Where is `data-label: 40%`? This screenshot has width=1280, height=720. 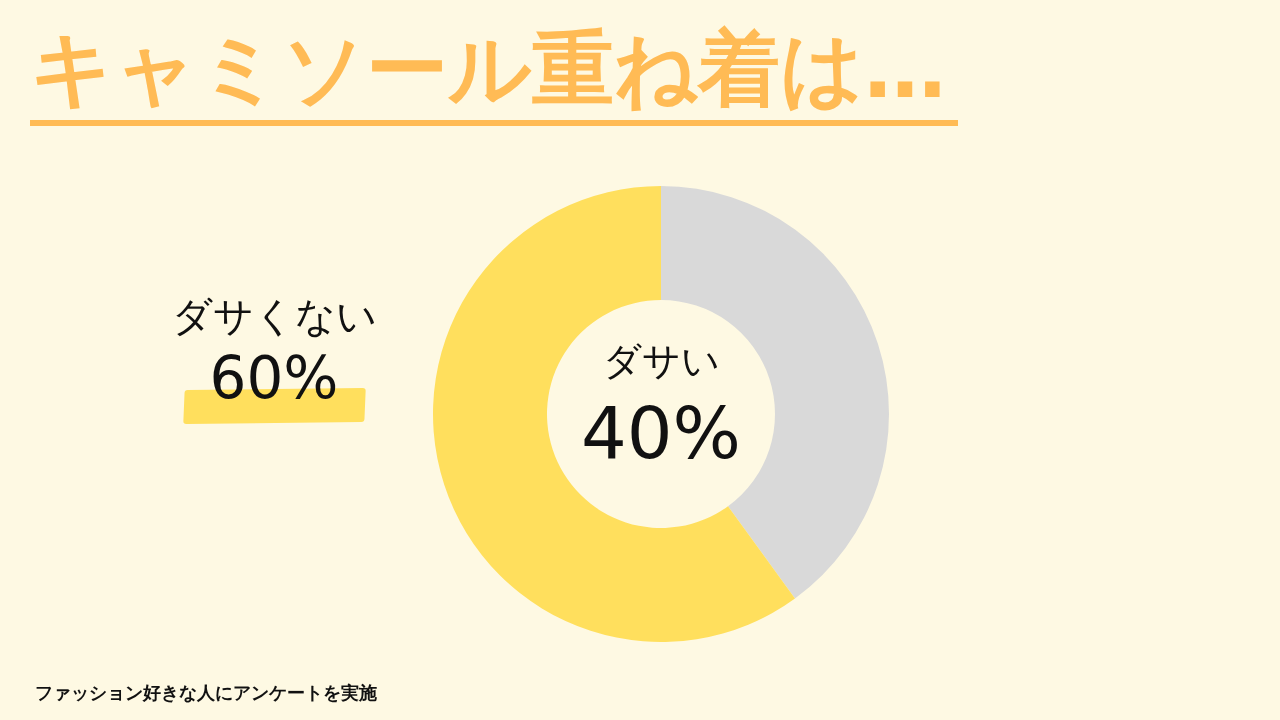 data-label: 40% is located at coordinates (661, 432).